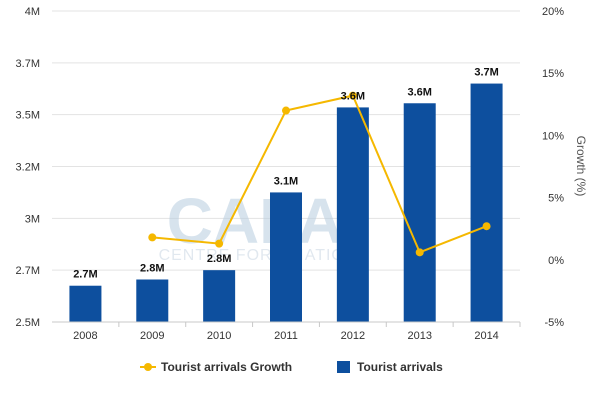  What do you see at coordinates (85, 275) in the screenshot?
I see `bar-data-label: 2.7M` at bounding box center [85, 275].